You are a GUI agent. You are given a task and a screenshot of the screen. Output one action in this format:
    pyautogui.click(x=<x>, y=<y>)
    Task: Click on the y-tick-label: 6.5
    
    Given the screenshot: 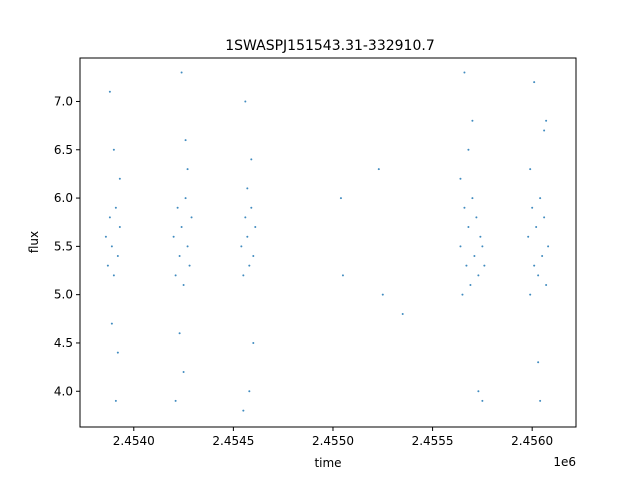 What is the action you would take?
    pyautogui.click(x=63, y=150)
    